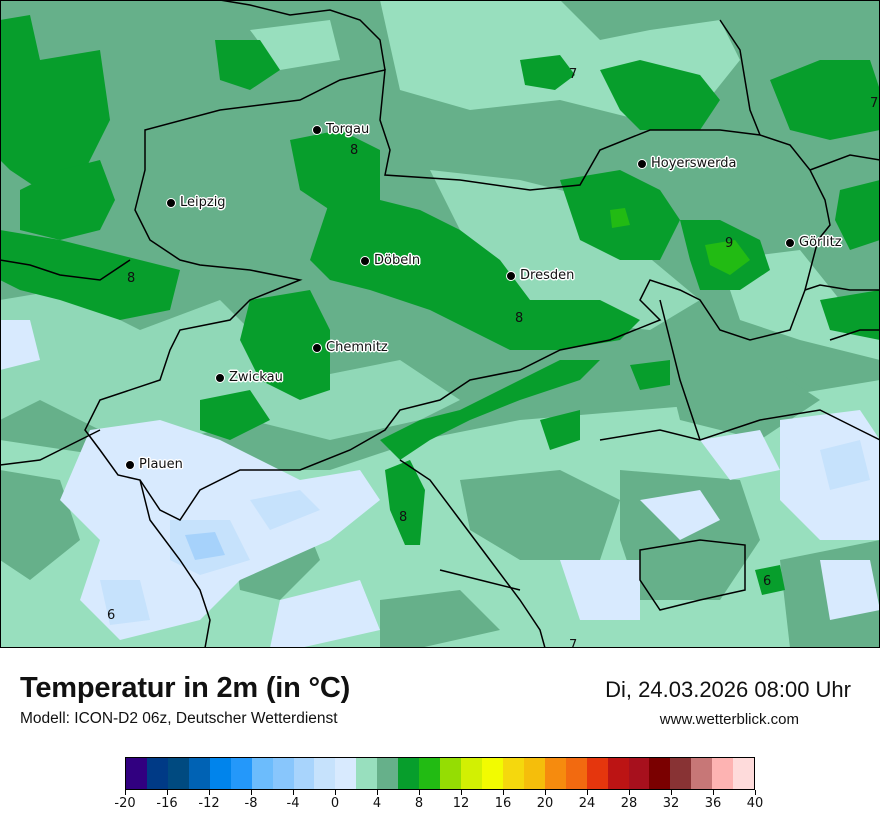 The width and height of the screenshot is (880, 830). What do you see at coordinates (713, 803) in the screenshot?
I see `legend-tick-label: 36` at bounding box center [713, 803].